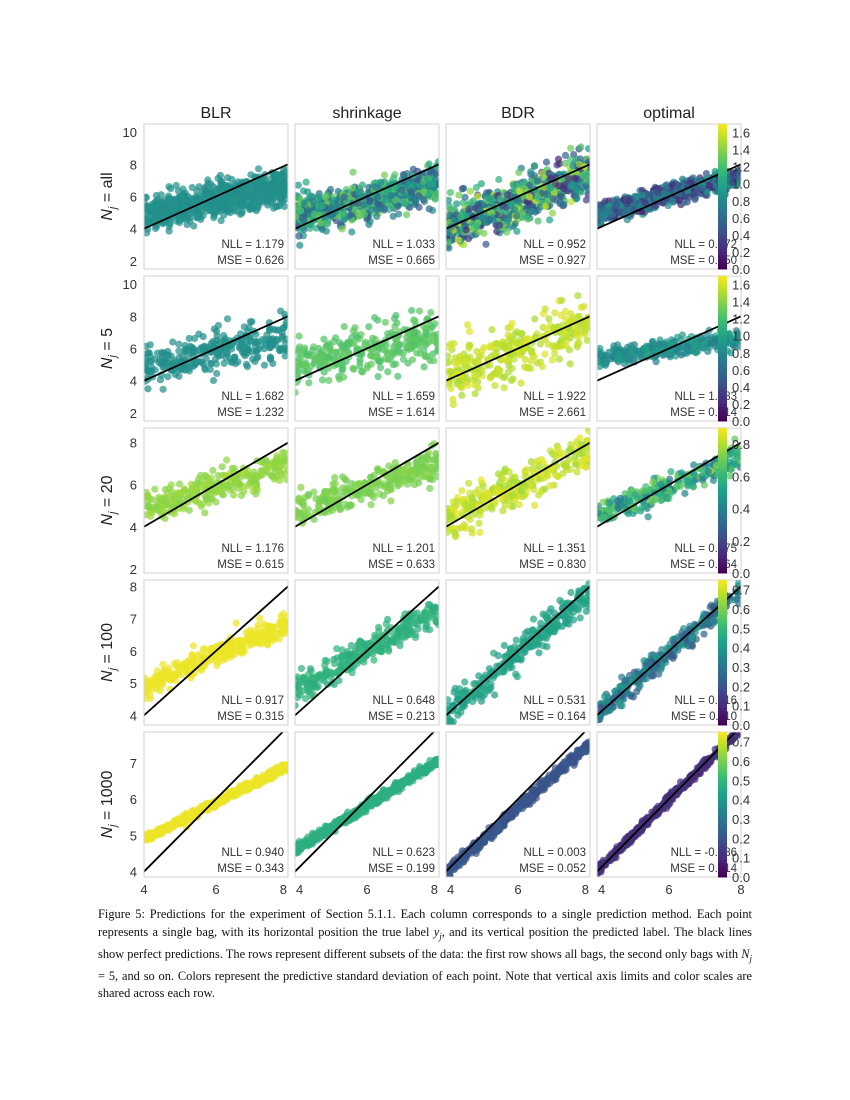 This screenshot has width=850, height=1100. I want to click on mse-value: MSE = 1.614, so click(401, 413).